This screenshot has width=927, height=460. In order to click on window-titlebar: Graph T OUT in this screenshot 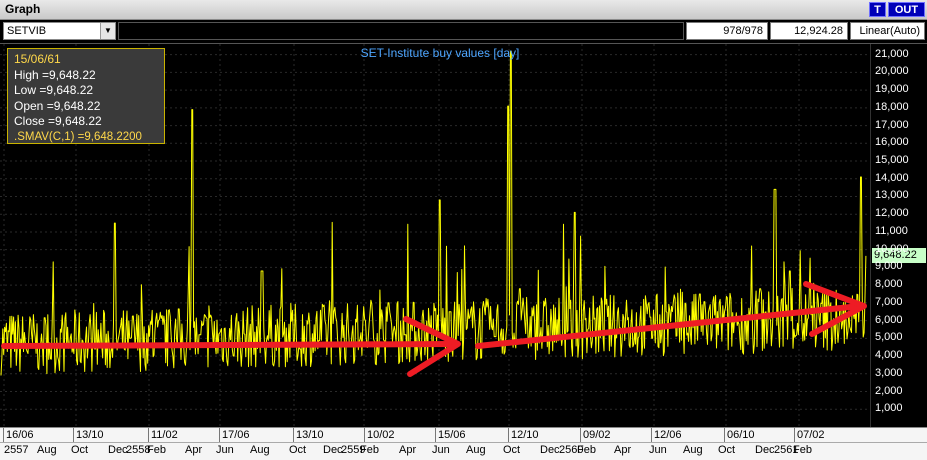, I will do `click(463, 10)`.